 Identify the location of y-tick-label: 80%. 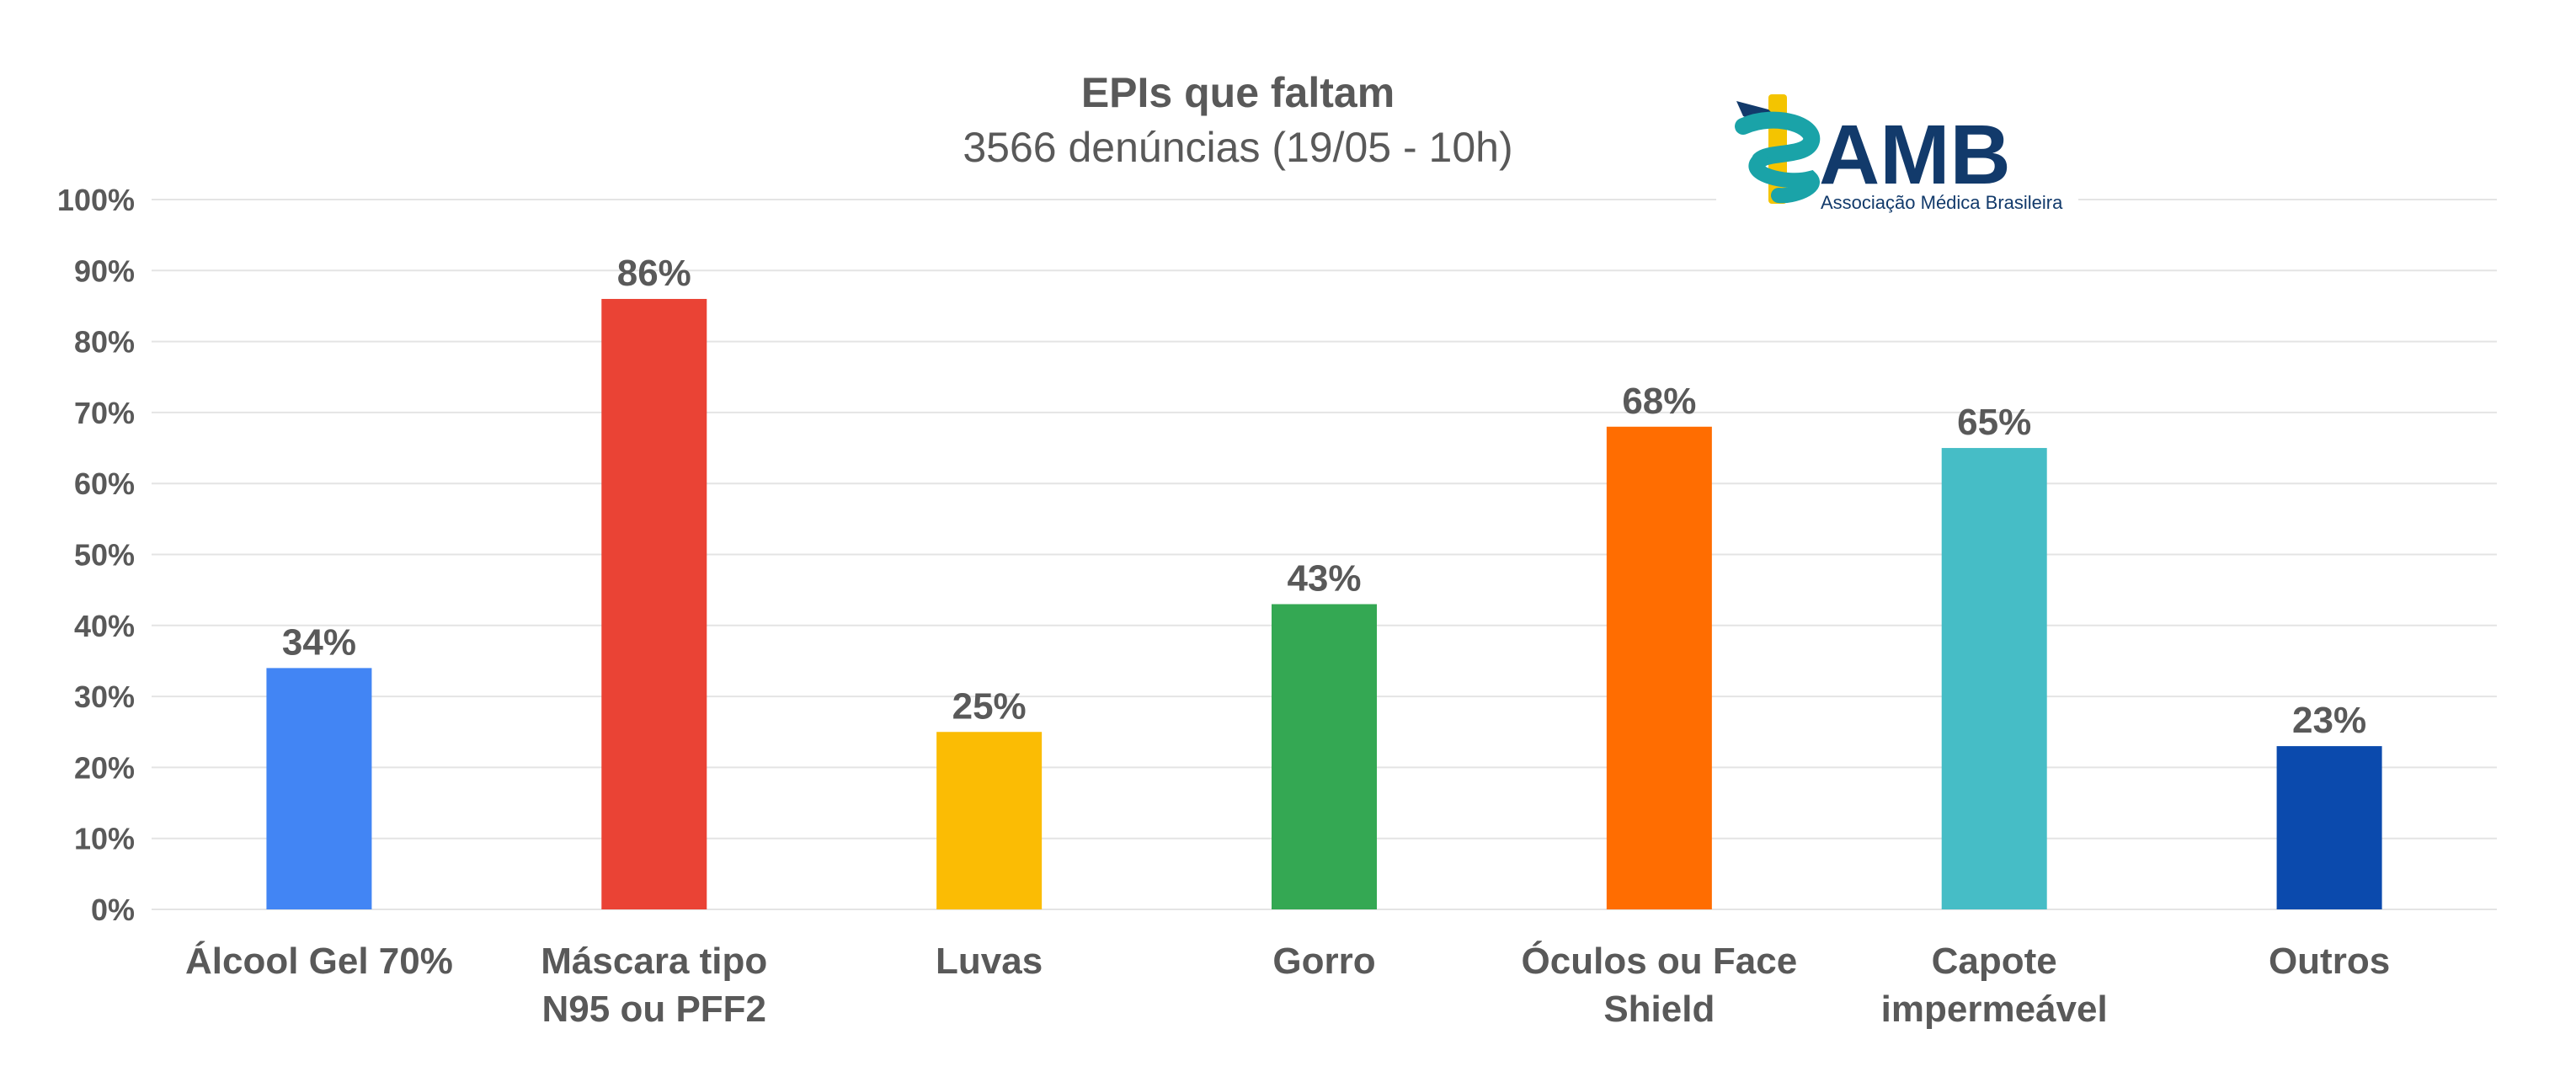
(104, 342).